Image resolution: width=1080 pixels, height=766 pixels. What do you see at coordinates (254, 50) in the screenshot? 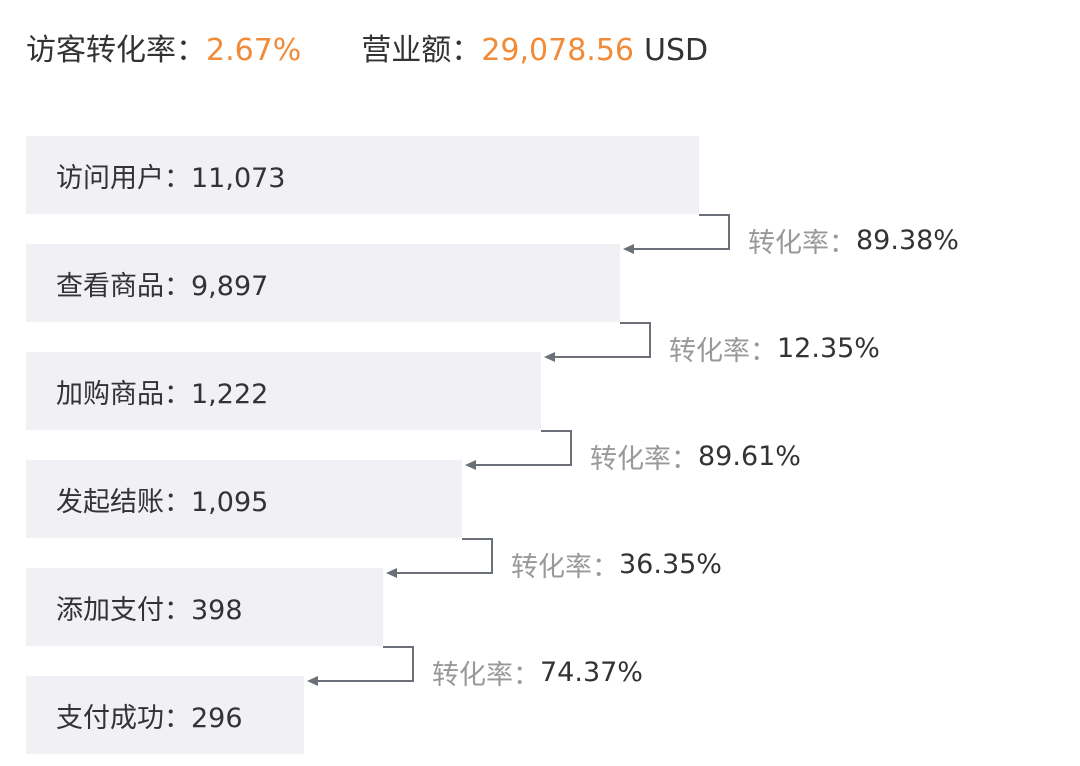
I see `visitor-conversion-value: 2.67%` at bounding box center [254, 50].